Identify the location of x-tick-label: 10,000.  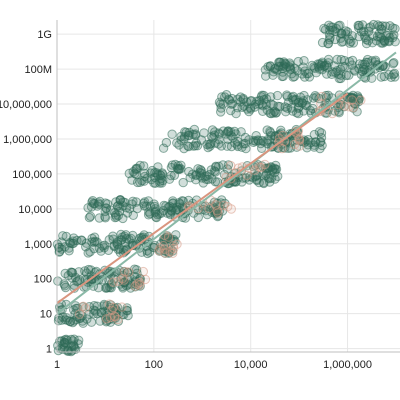
(251, 365).